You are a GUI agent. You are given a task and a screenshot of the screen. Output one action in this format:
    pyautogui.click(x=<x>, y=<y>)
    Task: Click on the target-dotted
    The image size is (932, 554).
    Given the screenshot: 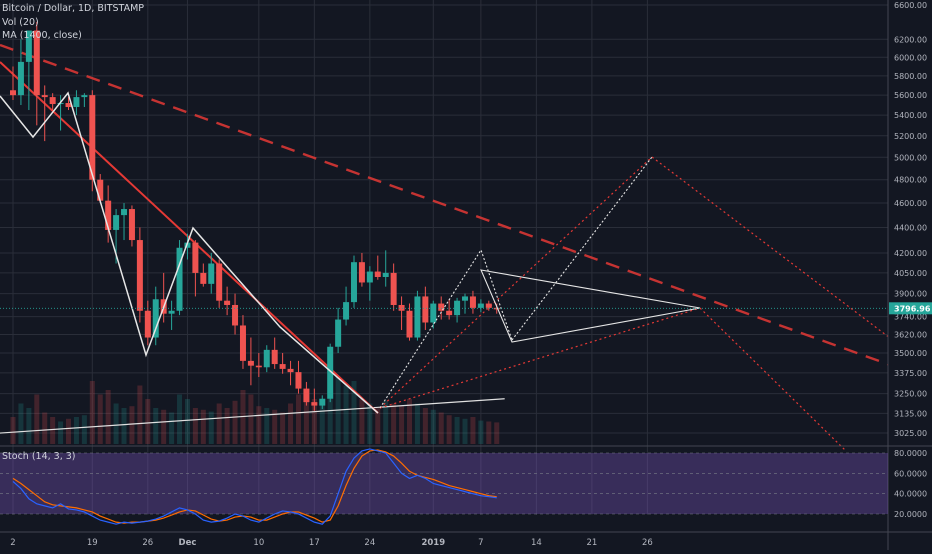 What is the action you would take?
    pyautogui.click(x=582, y=248)
    